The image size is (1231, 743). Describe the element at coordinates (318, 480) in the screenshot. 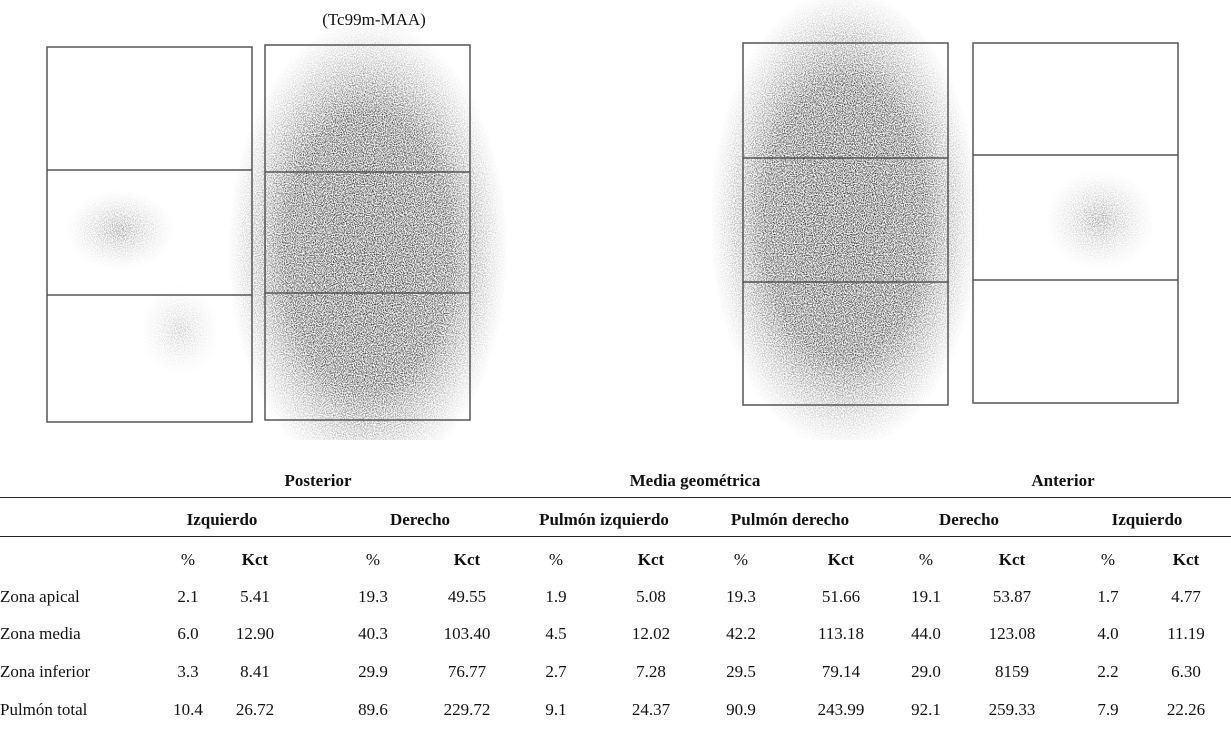

I see `group-header: Posterior` at that location.